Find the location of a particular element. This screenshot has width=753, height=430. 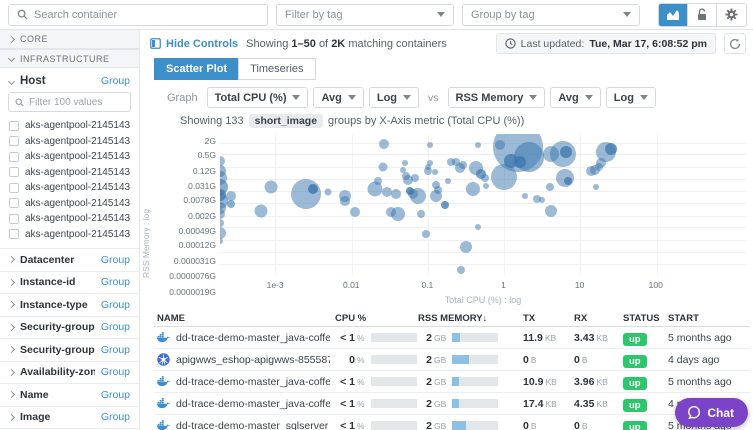

host-filter-input is located at coordinates (76, 102).